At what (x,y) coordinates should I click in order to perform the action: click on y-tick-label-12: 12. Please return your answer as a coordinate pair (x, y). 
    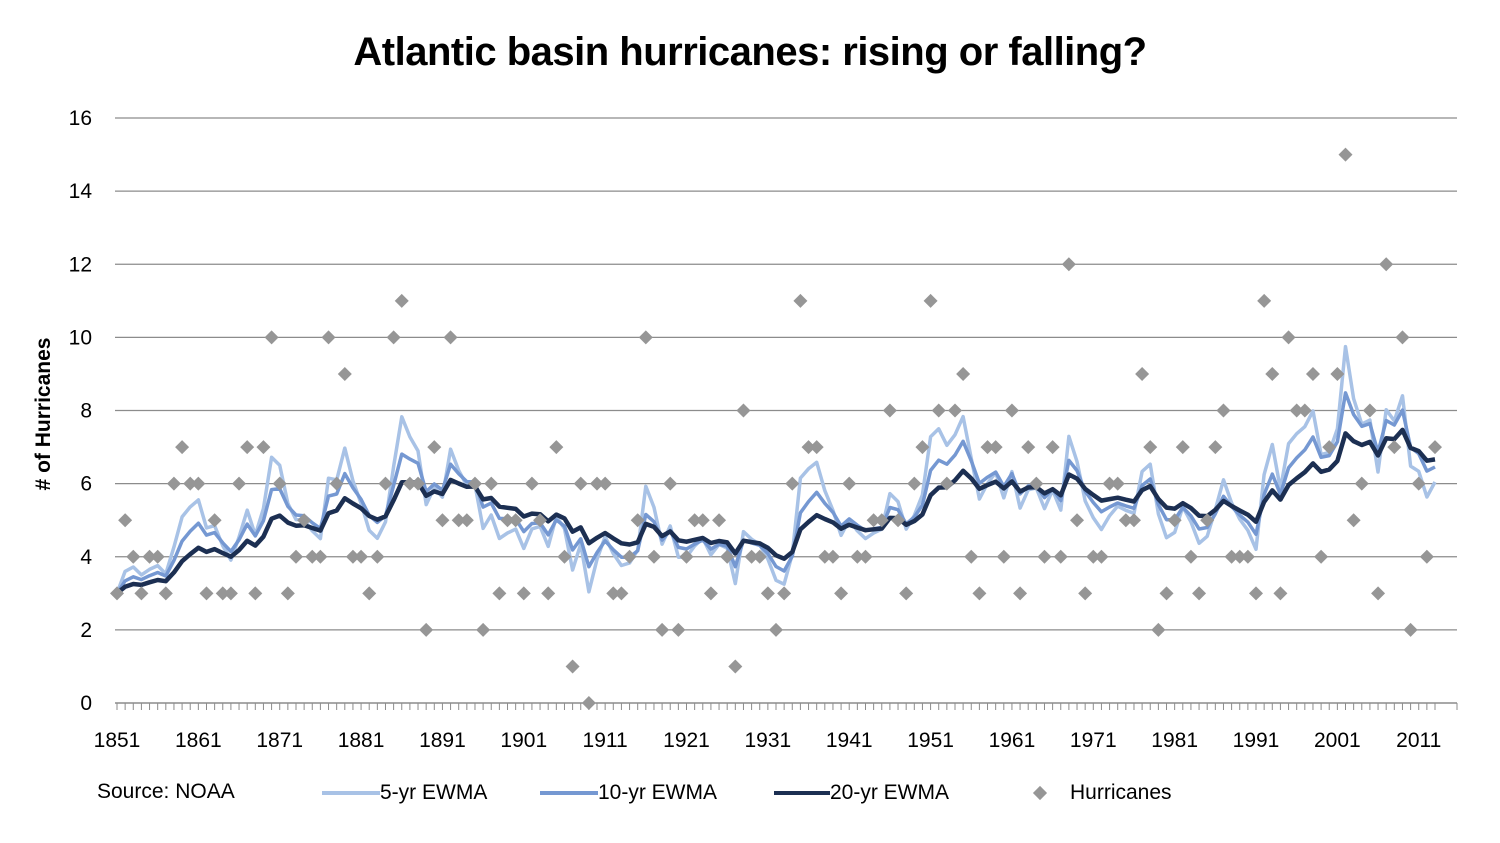
    Looking at the image, I should click on (80, 264).